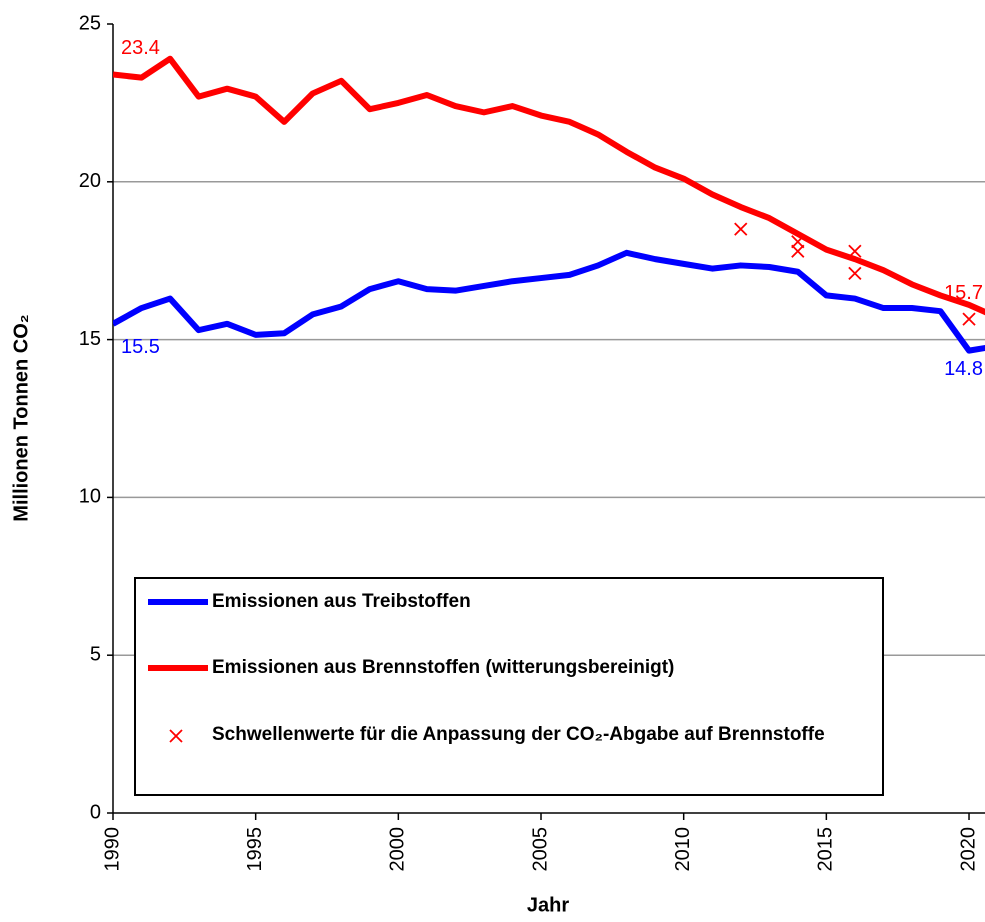 This screenshot has width=985, height=922. What do you see at coordinates (21, 417) in the screenshot?
I see `y-axis-title: Millionen Tonnen CO₂` at bounding box center [21, 417].